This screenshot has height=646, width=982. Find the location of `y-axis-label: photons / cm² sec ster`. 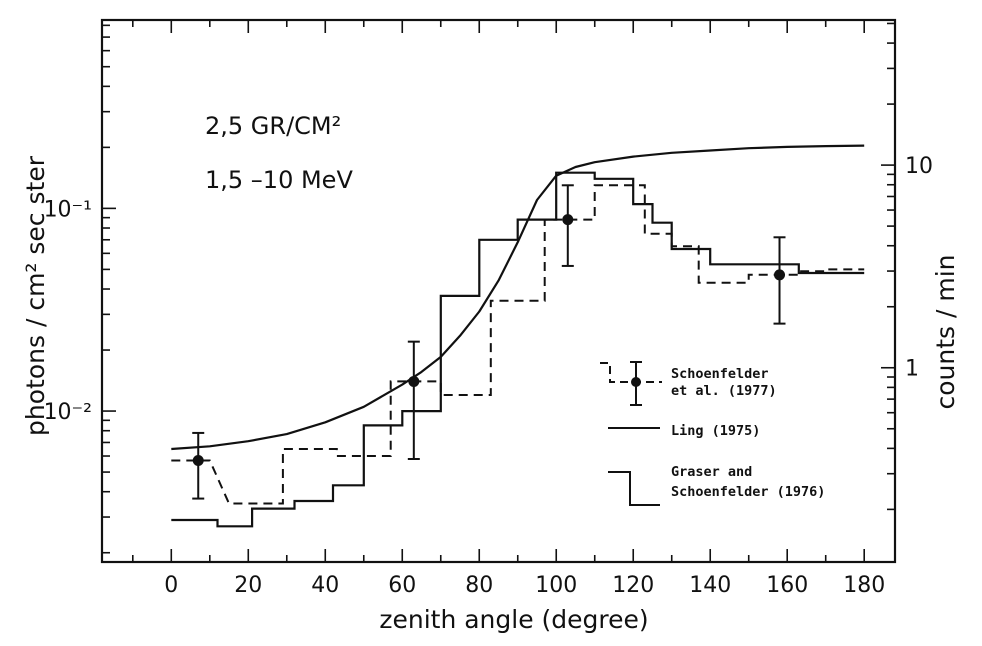

y-axis-label: photons / cm² sec ster is located at coordinates (35, 295).